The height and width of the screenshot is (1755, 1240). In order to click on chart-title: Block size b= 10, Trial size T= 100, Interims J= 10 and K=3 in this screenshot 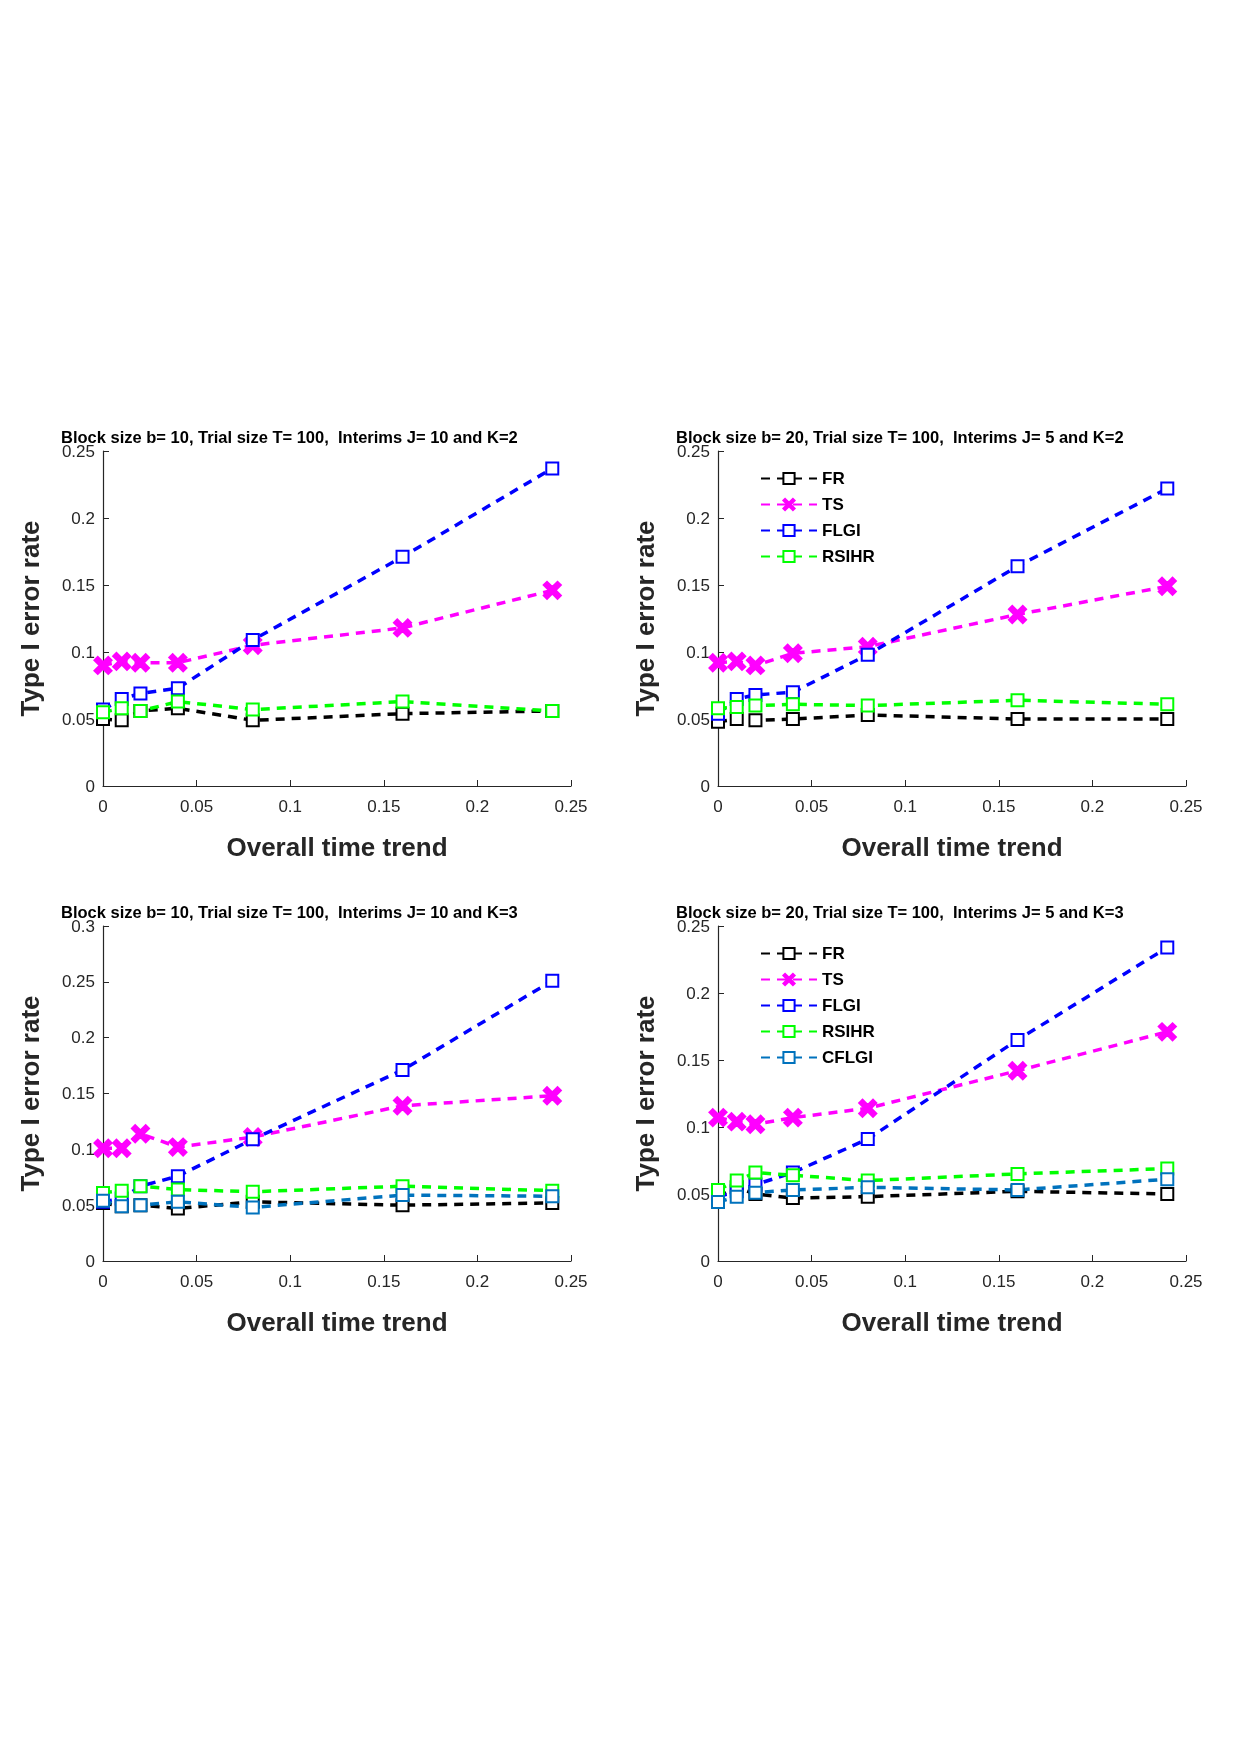, I will do `click(289, 911)`.